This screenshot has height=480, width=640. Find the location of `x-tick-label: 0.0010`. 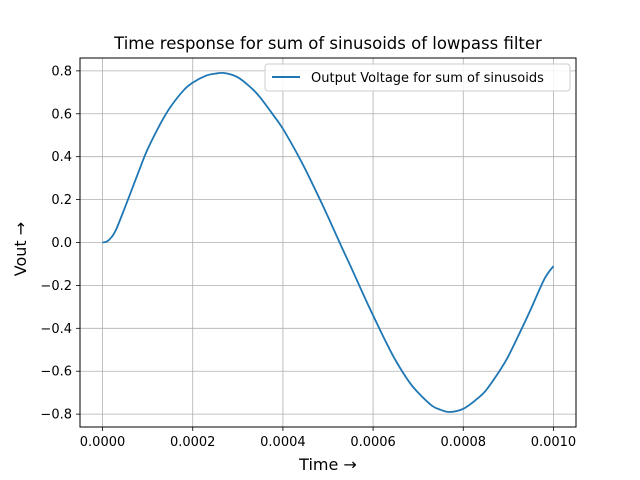

x-tick-label: 0.0010 is located at coordinates (554, 442).